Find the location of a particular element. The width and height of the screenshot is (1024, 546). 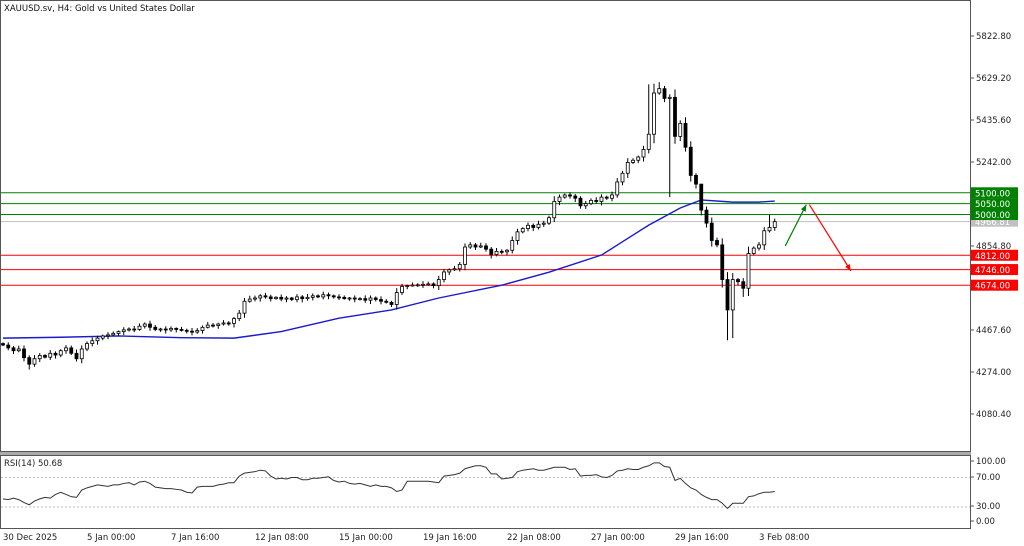

rsi-label: RSI(14) 50.68 is located at coordinates (33, 464).